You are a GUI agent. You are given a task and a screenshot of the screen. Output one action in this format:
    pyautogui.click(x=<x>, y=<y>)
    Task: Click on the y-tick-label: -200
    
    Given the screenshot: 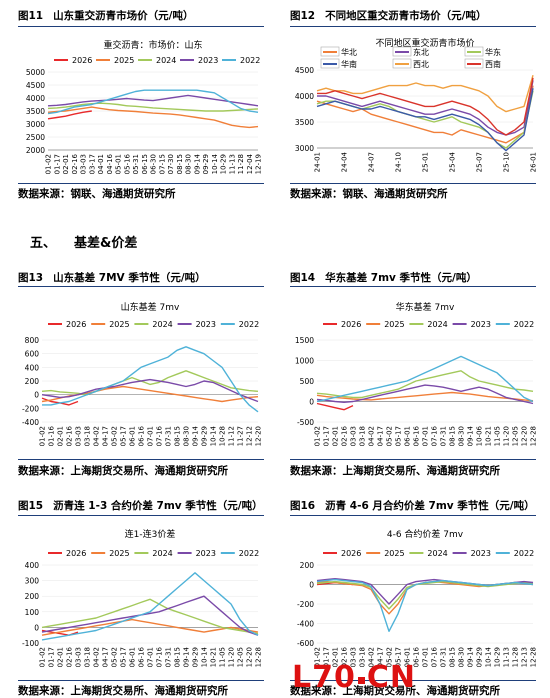 What is the action you would take?
    pyautogui.click(x=305, y=604)
    